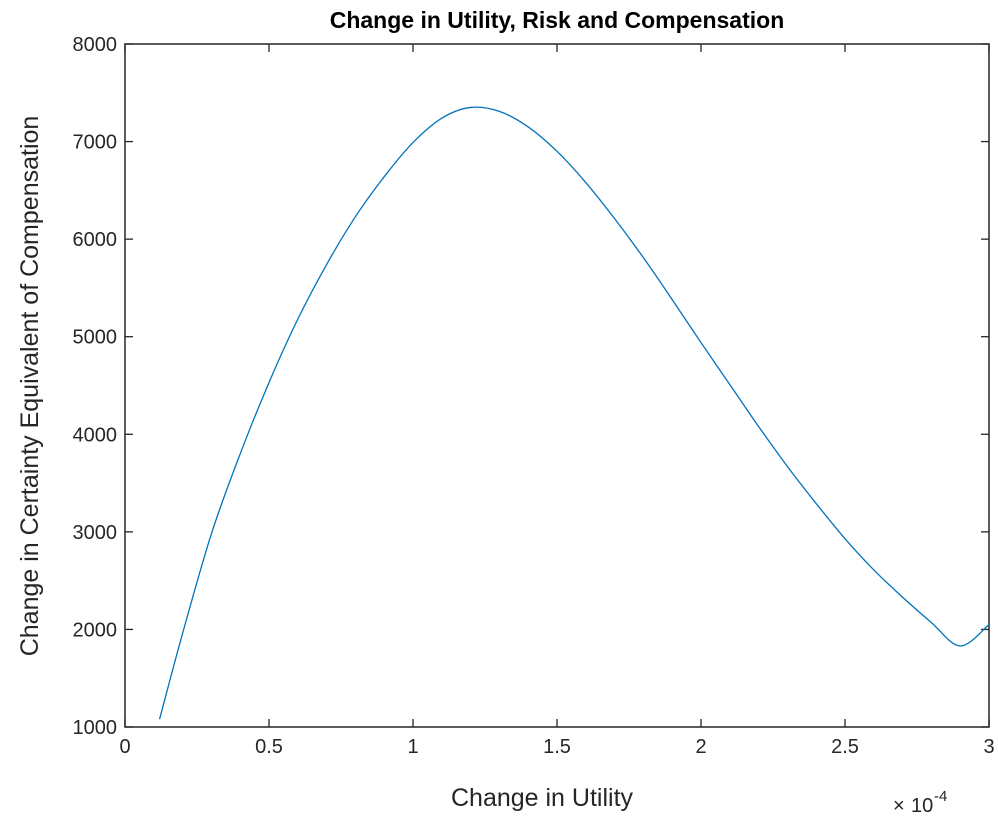  I want to click on x-tick-labels: 0 0.5 1 1.5 2 2.5 3, so click(556, 747).